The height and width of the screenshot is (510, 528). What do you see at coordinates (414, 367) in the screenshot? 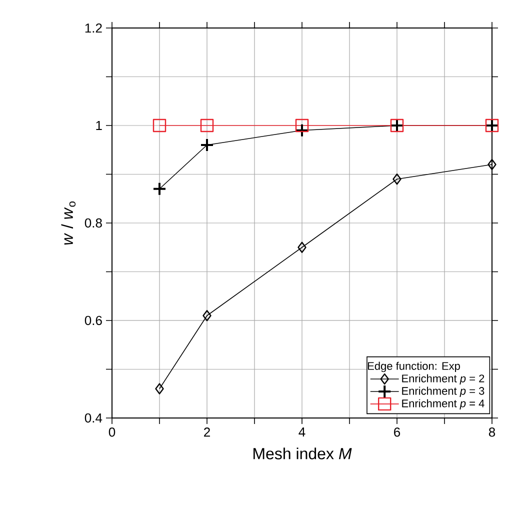
I see `legend-title: Edge function: Exp` at bounding box center [414, 367].